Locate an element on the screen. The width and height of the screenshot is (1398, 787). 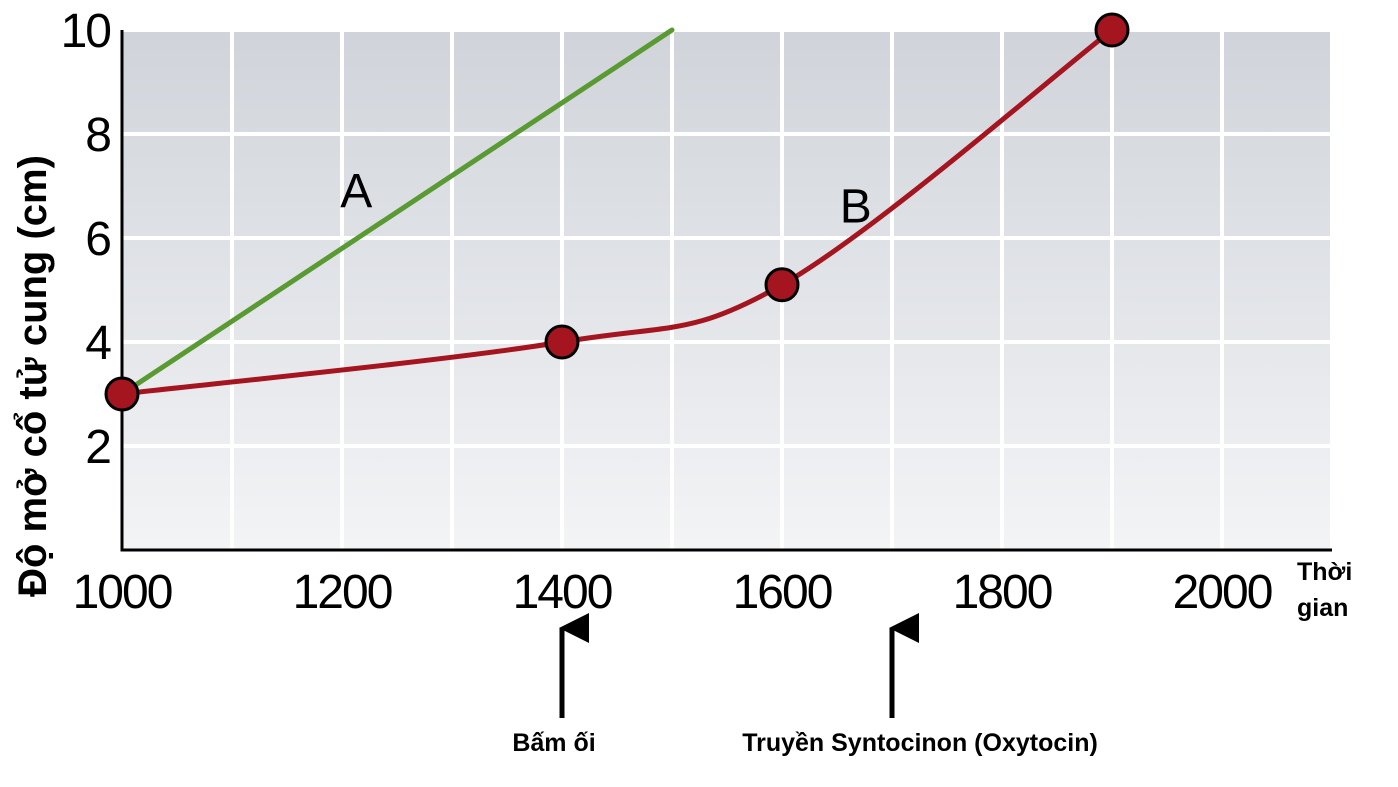
x-tick-label: 1800 is located at coordinates (1002, 592).